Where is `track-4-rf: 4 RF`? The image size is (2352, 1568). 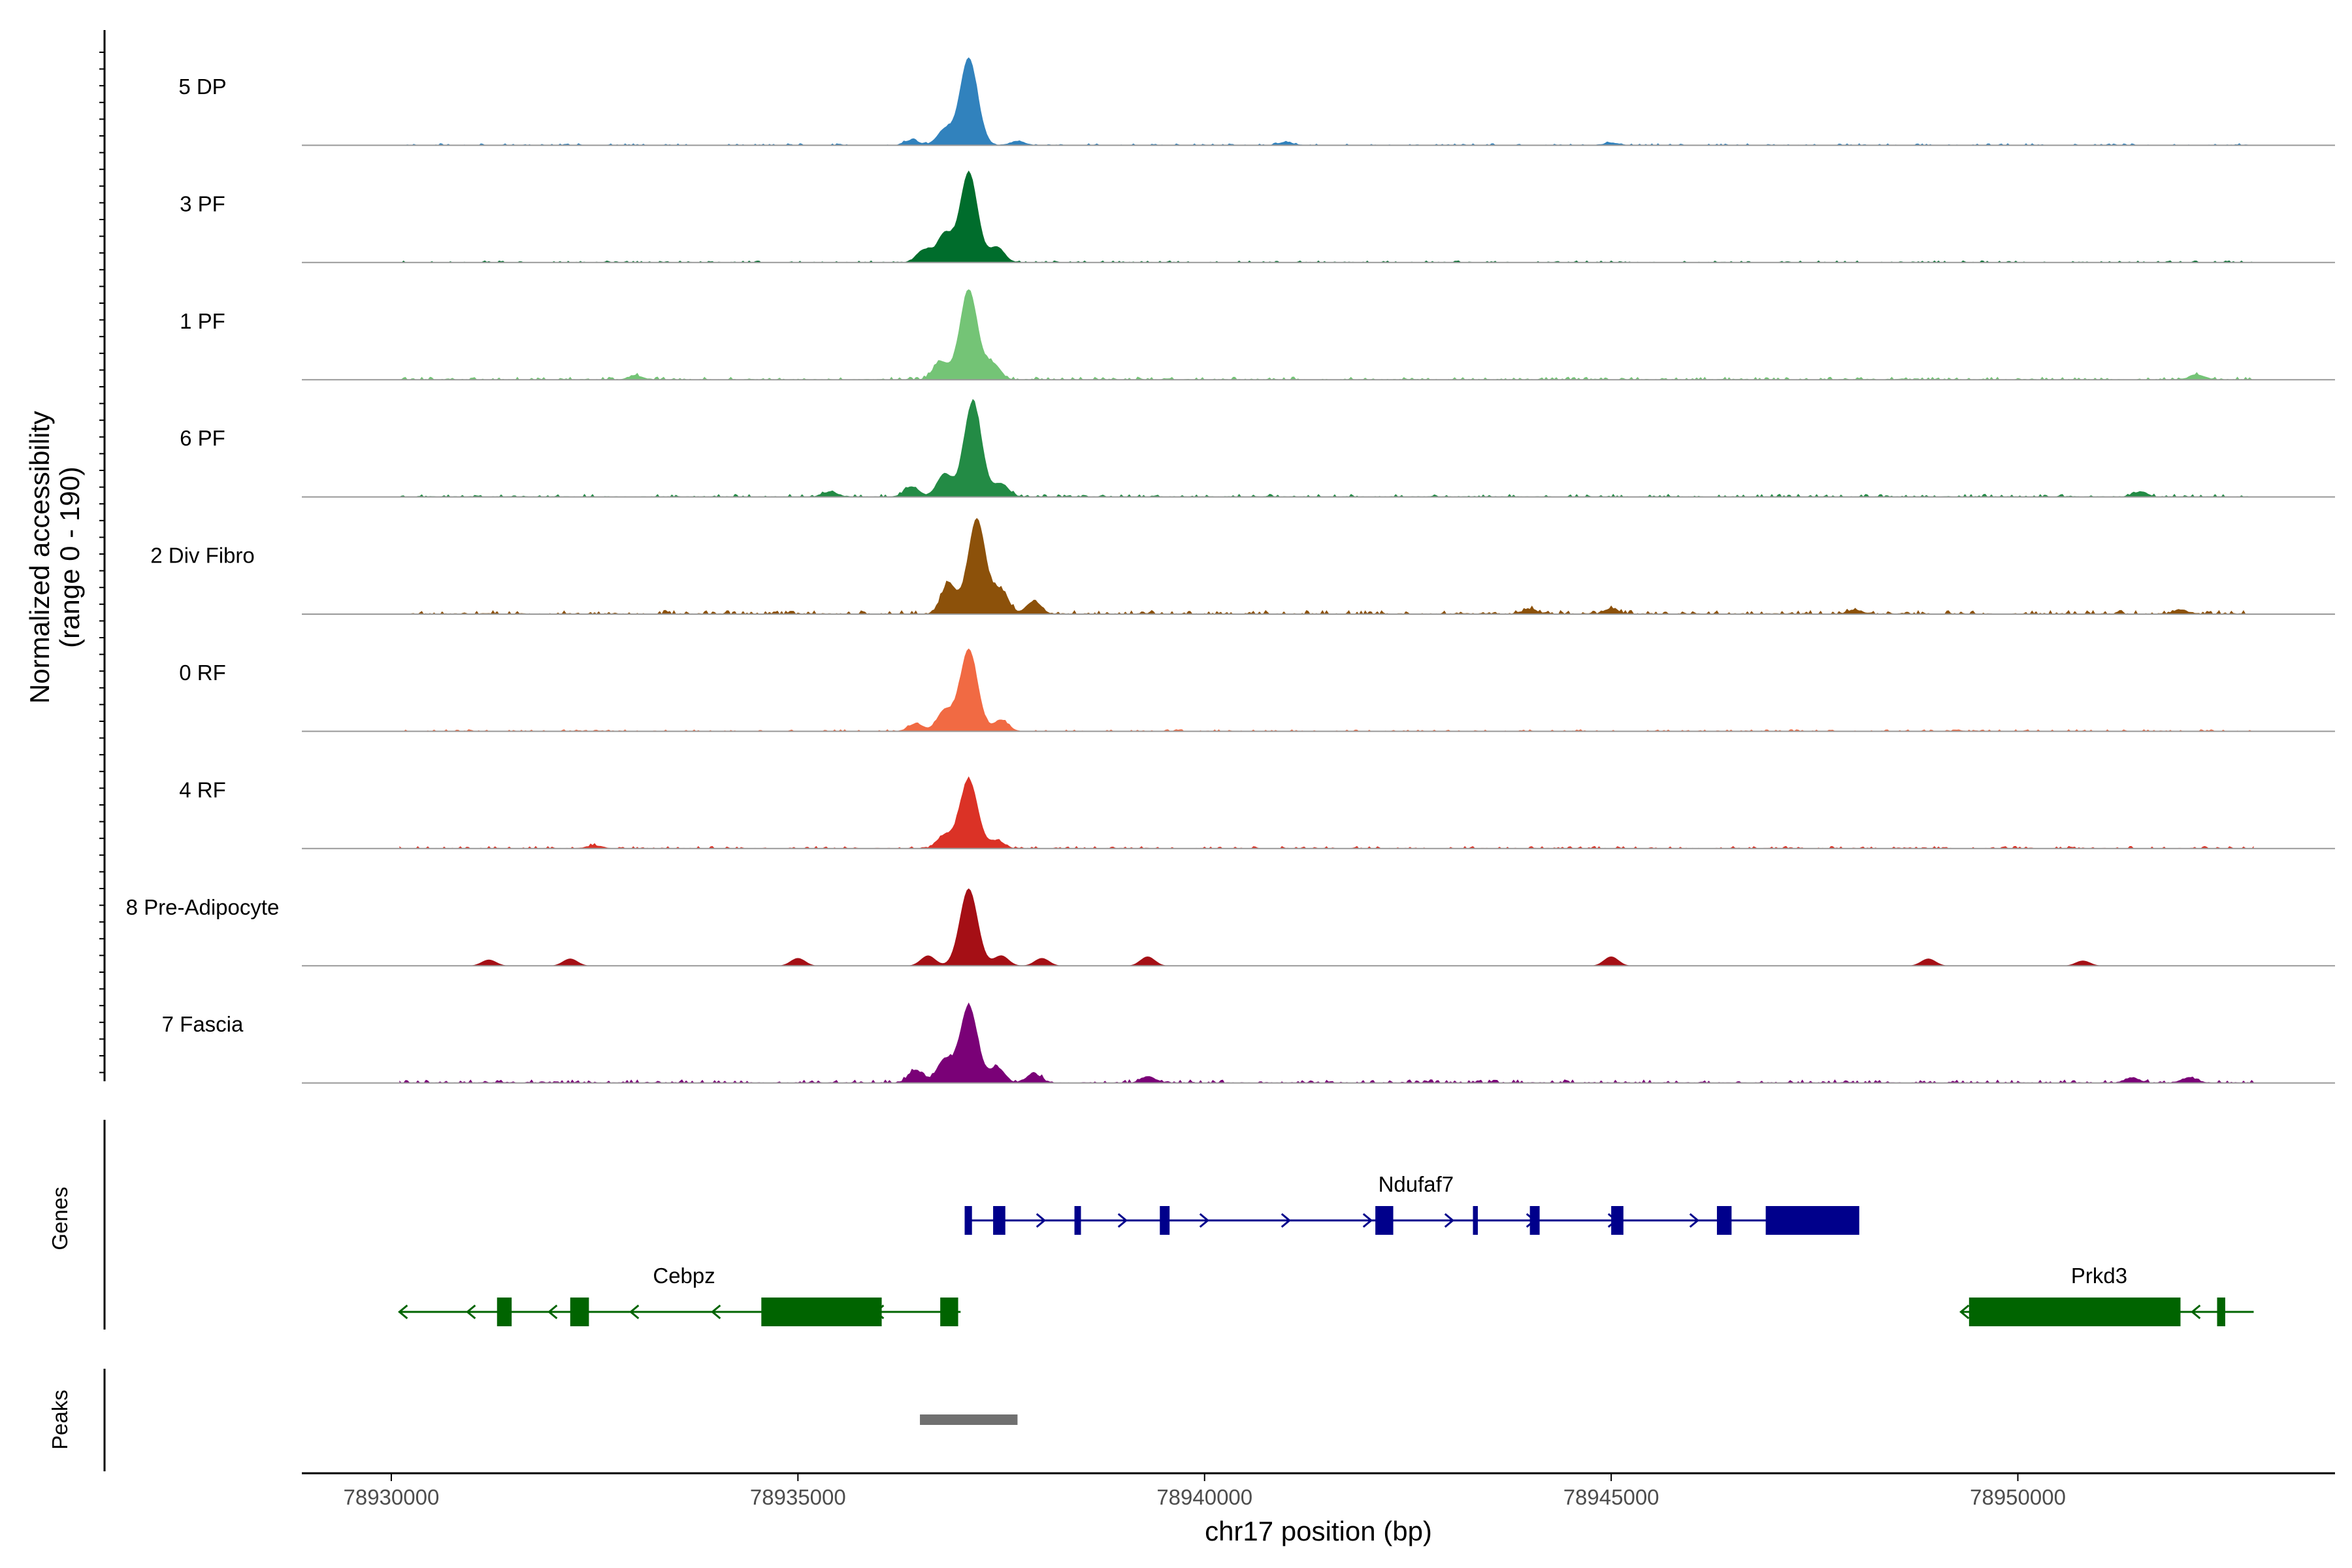 track-4-rf: 4 RF is located at coordinates (1257, 812).